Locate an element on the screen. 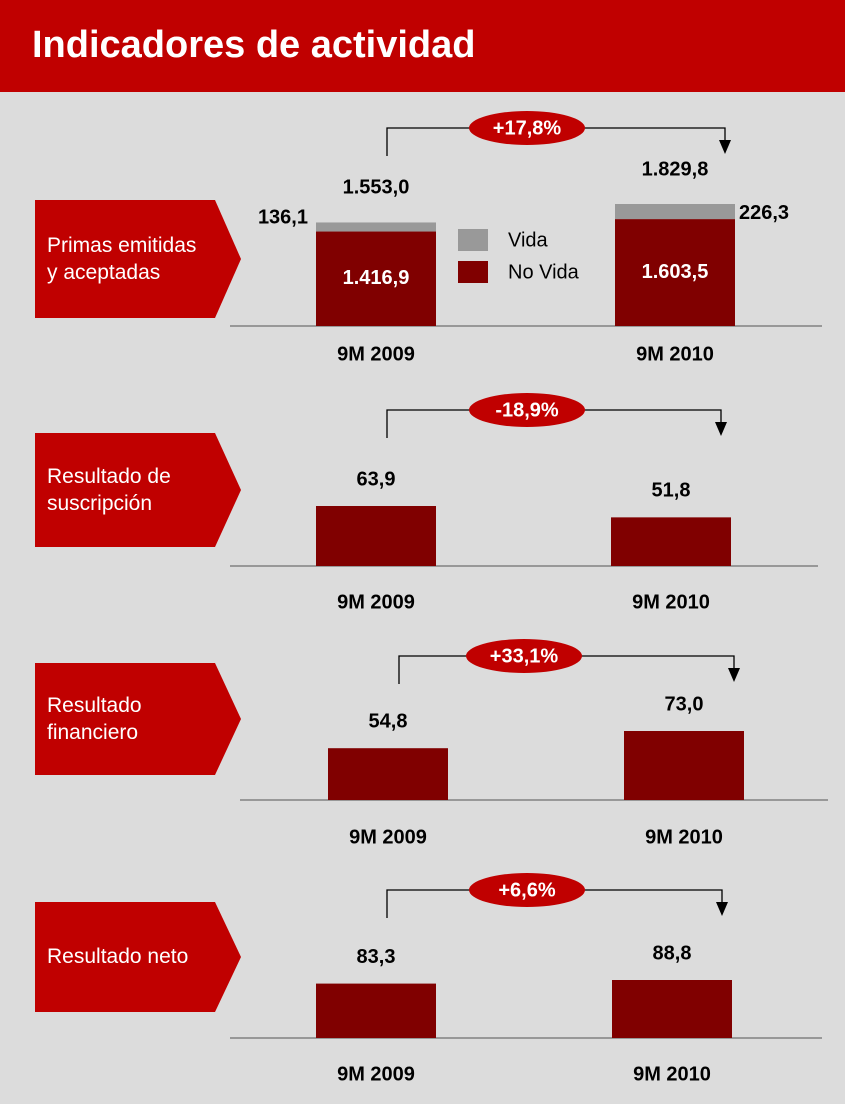 The width and height of the screenshot is (845, 1104). chart-label: Primas emitidas y aceptadas is located at coordinates (138, 259).